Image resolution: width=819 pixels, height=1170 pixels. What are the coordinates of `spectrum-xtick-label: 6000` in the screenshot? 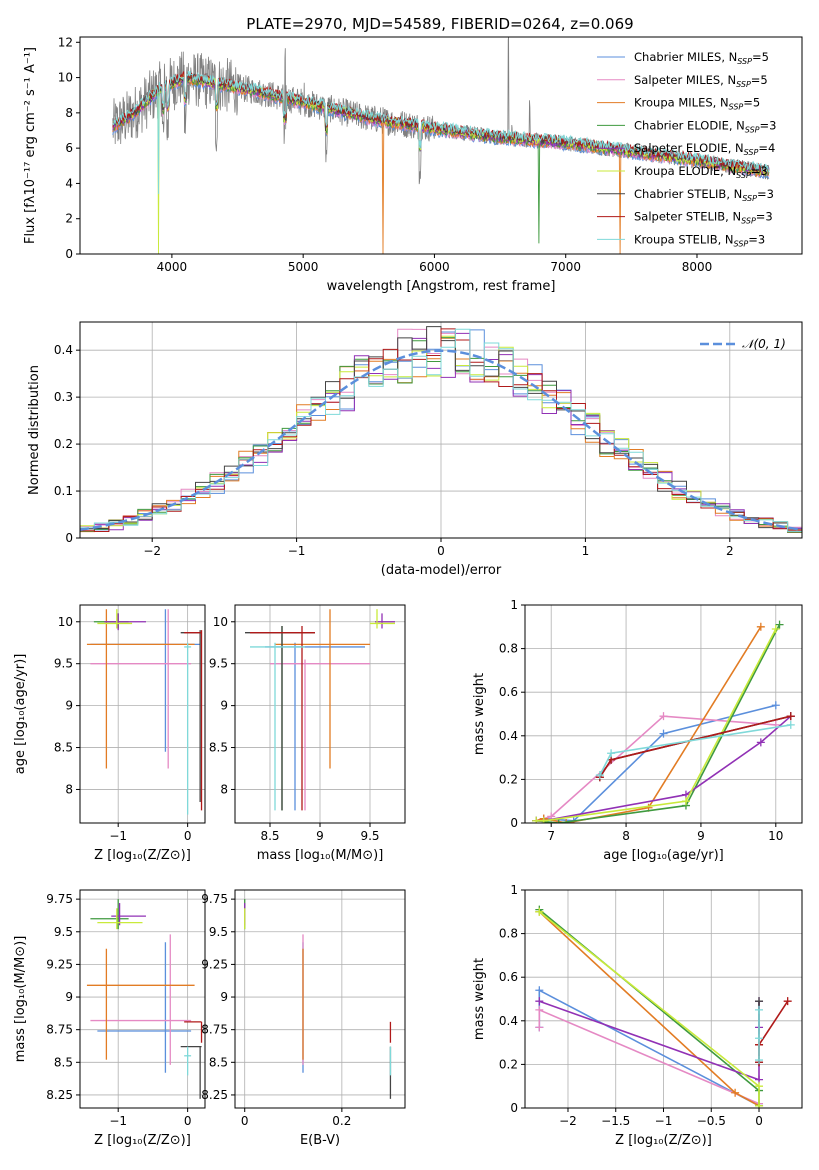 It's located at (434, 267).